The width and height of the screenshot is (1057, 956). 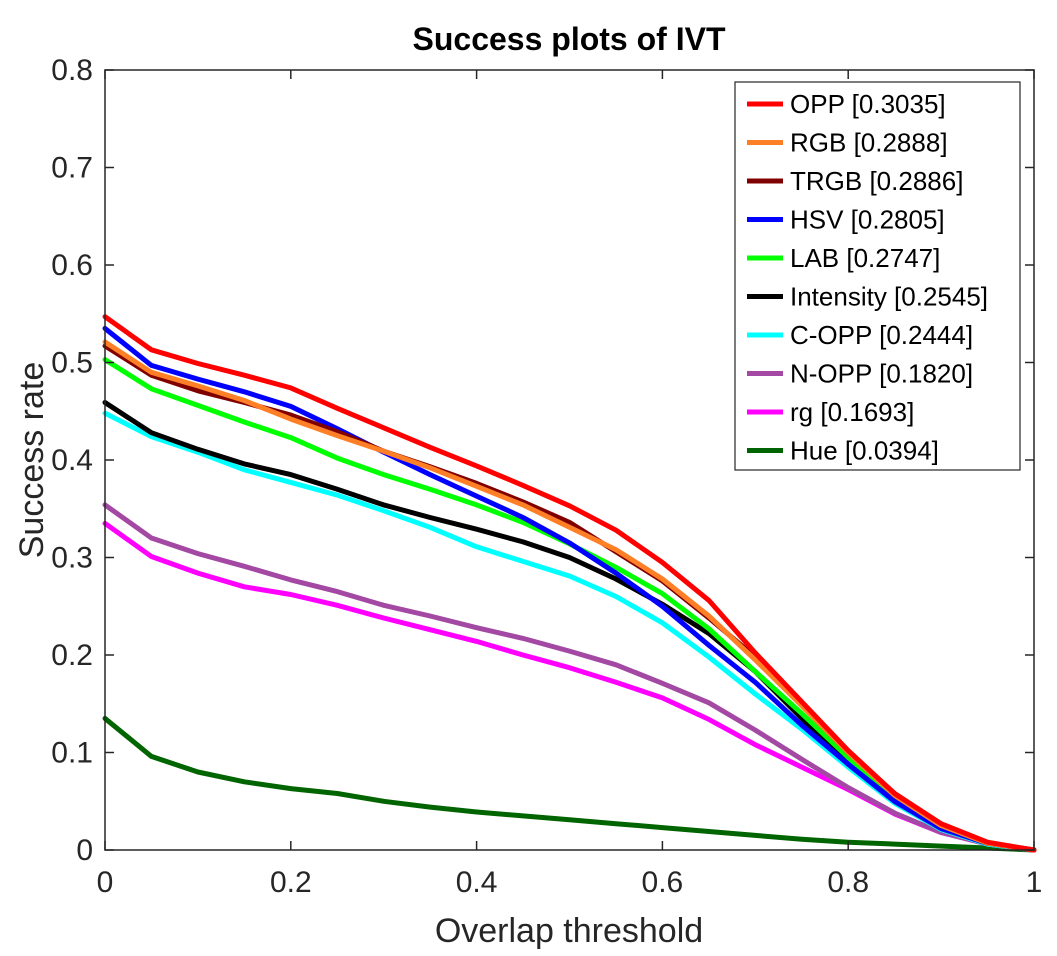 What do you see at coordinates (72, 168) in the screenshot?
I see `y-tick-label: 0.7` at bounding box center [72, 168].